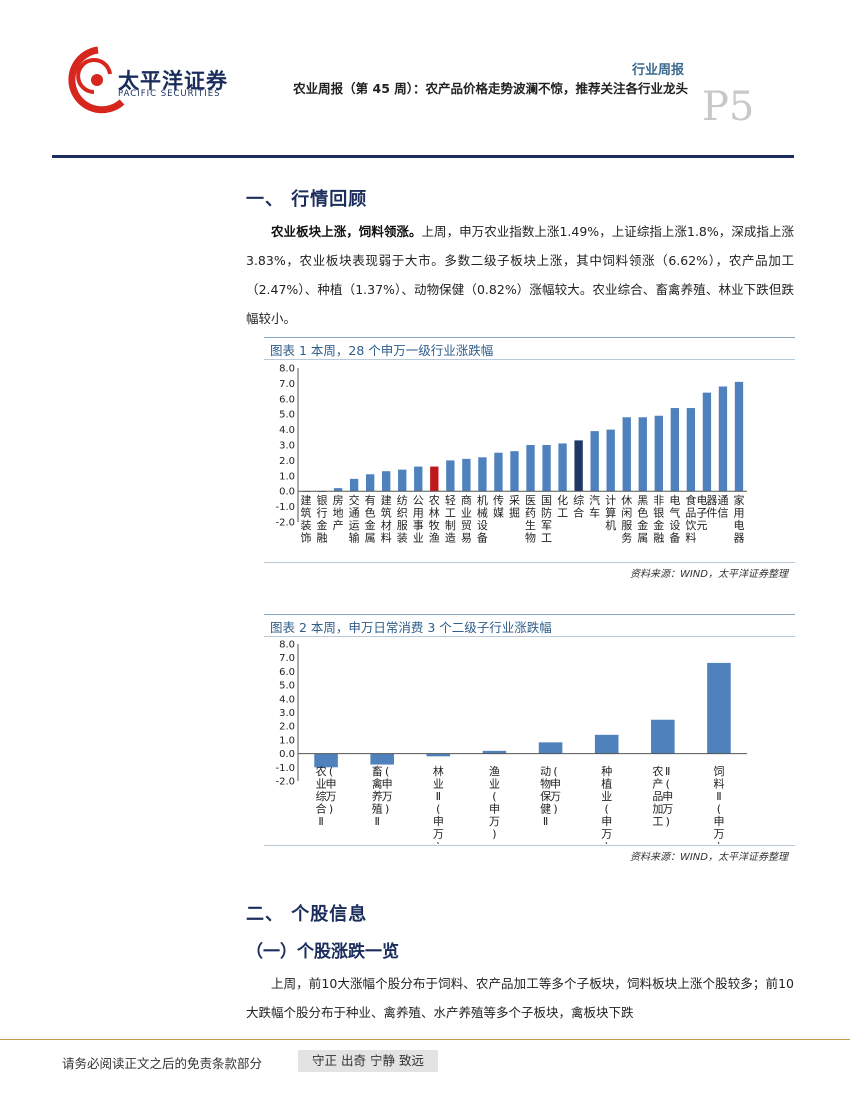  Describe the element at coordinates (578, 506) in the screenshot. I see `chart1-category-label: 综合` at that location.